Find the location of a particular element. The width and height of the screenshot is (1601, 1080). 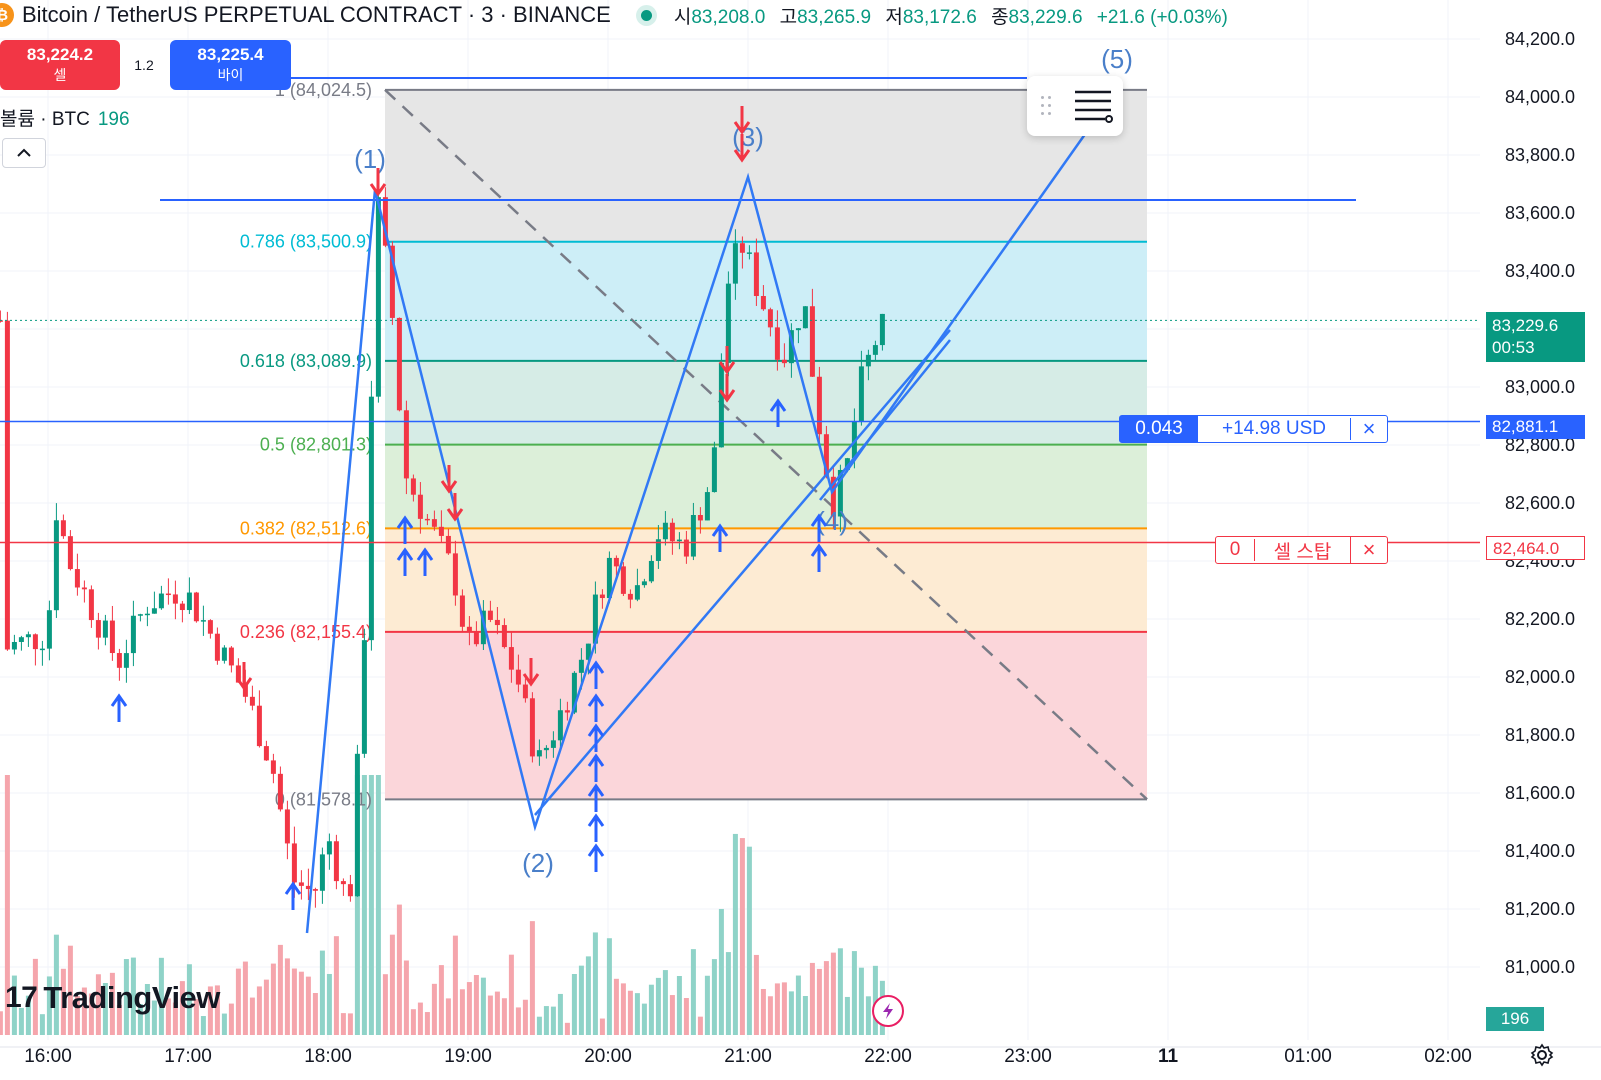

fib-zone is located at coordinates (766, 715).